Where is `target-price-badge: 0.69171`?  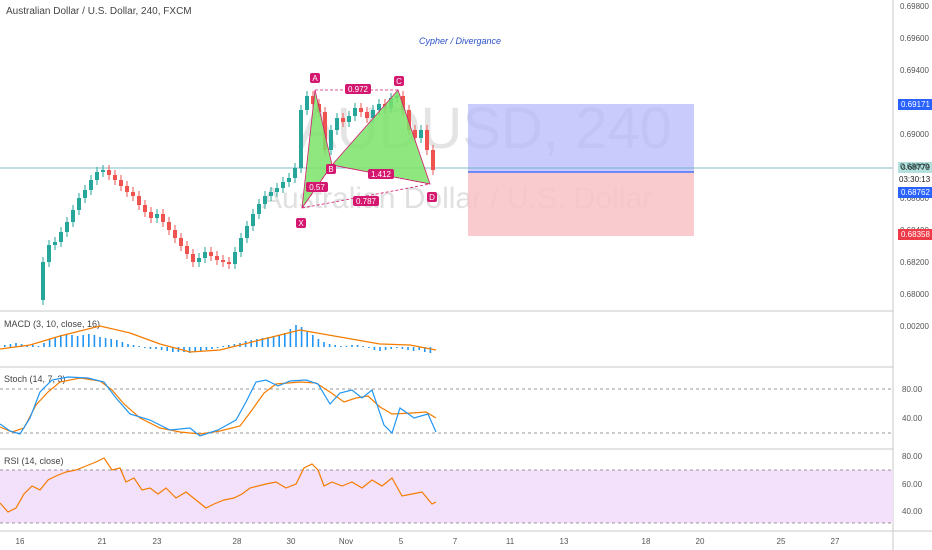
target-price-badge: 0.69171 is located at coordinates (915, 104).